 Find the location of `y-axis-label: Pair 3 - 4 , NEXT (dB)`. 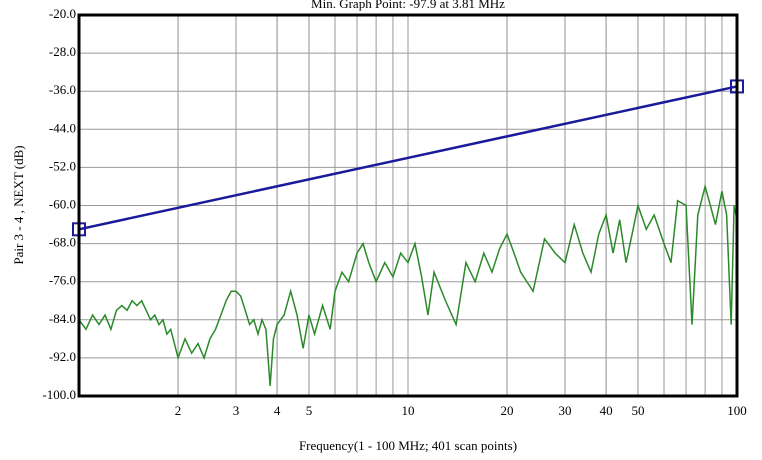

y-axis-label: Pair 3 - 4 , NEXT (dB) is located at coordinates (18, 204).